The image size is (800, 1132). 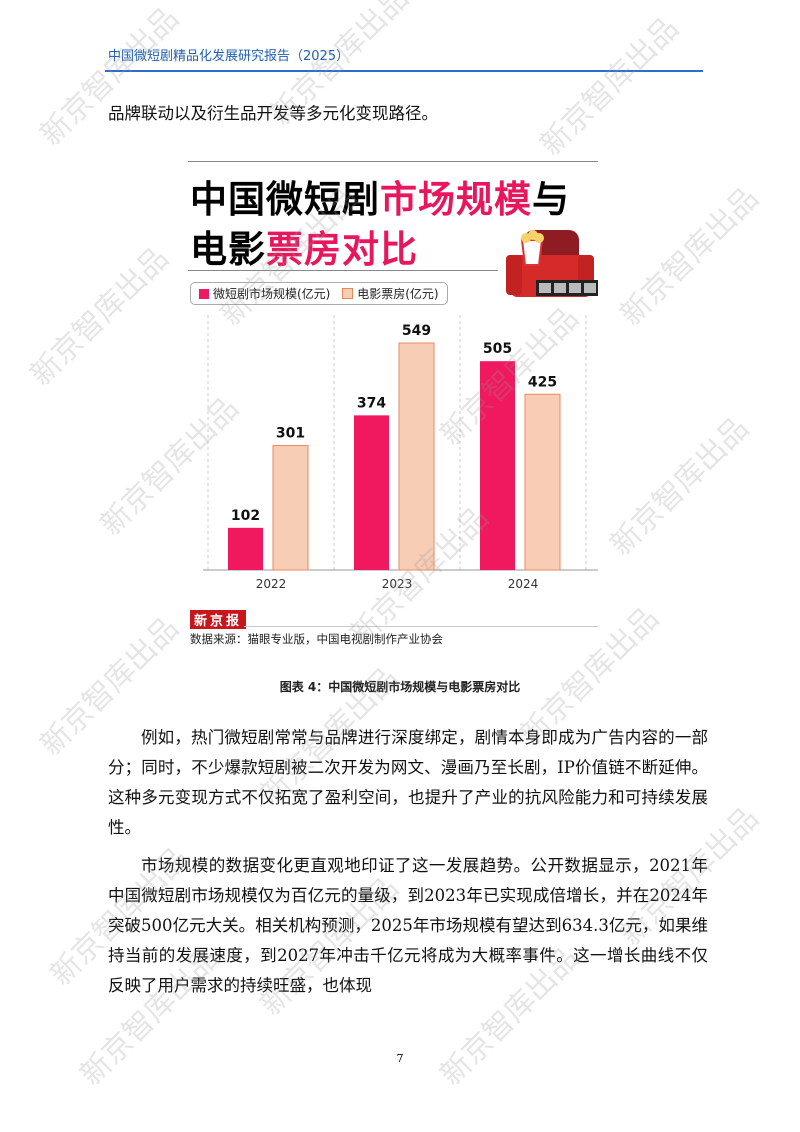 I want to click on x-tick-label: 2023, so click(x=397, y=584).